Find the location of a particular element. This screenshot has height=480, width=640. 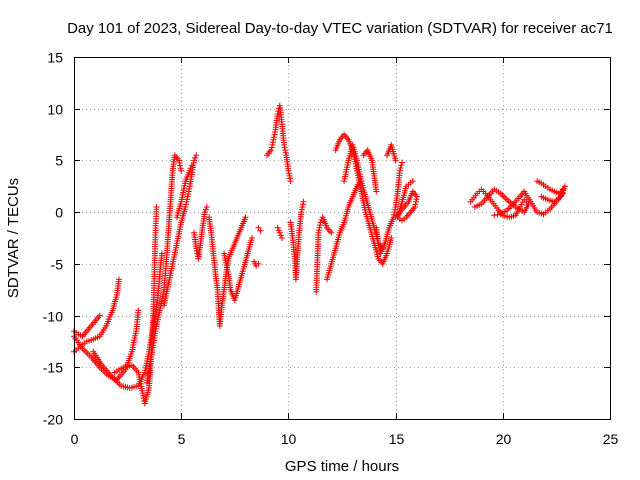

y-axis-label: SDTVAR / TECUs is located at coordinates (13, 238).